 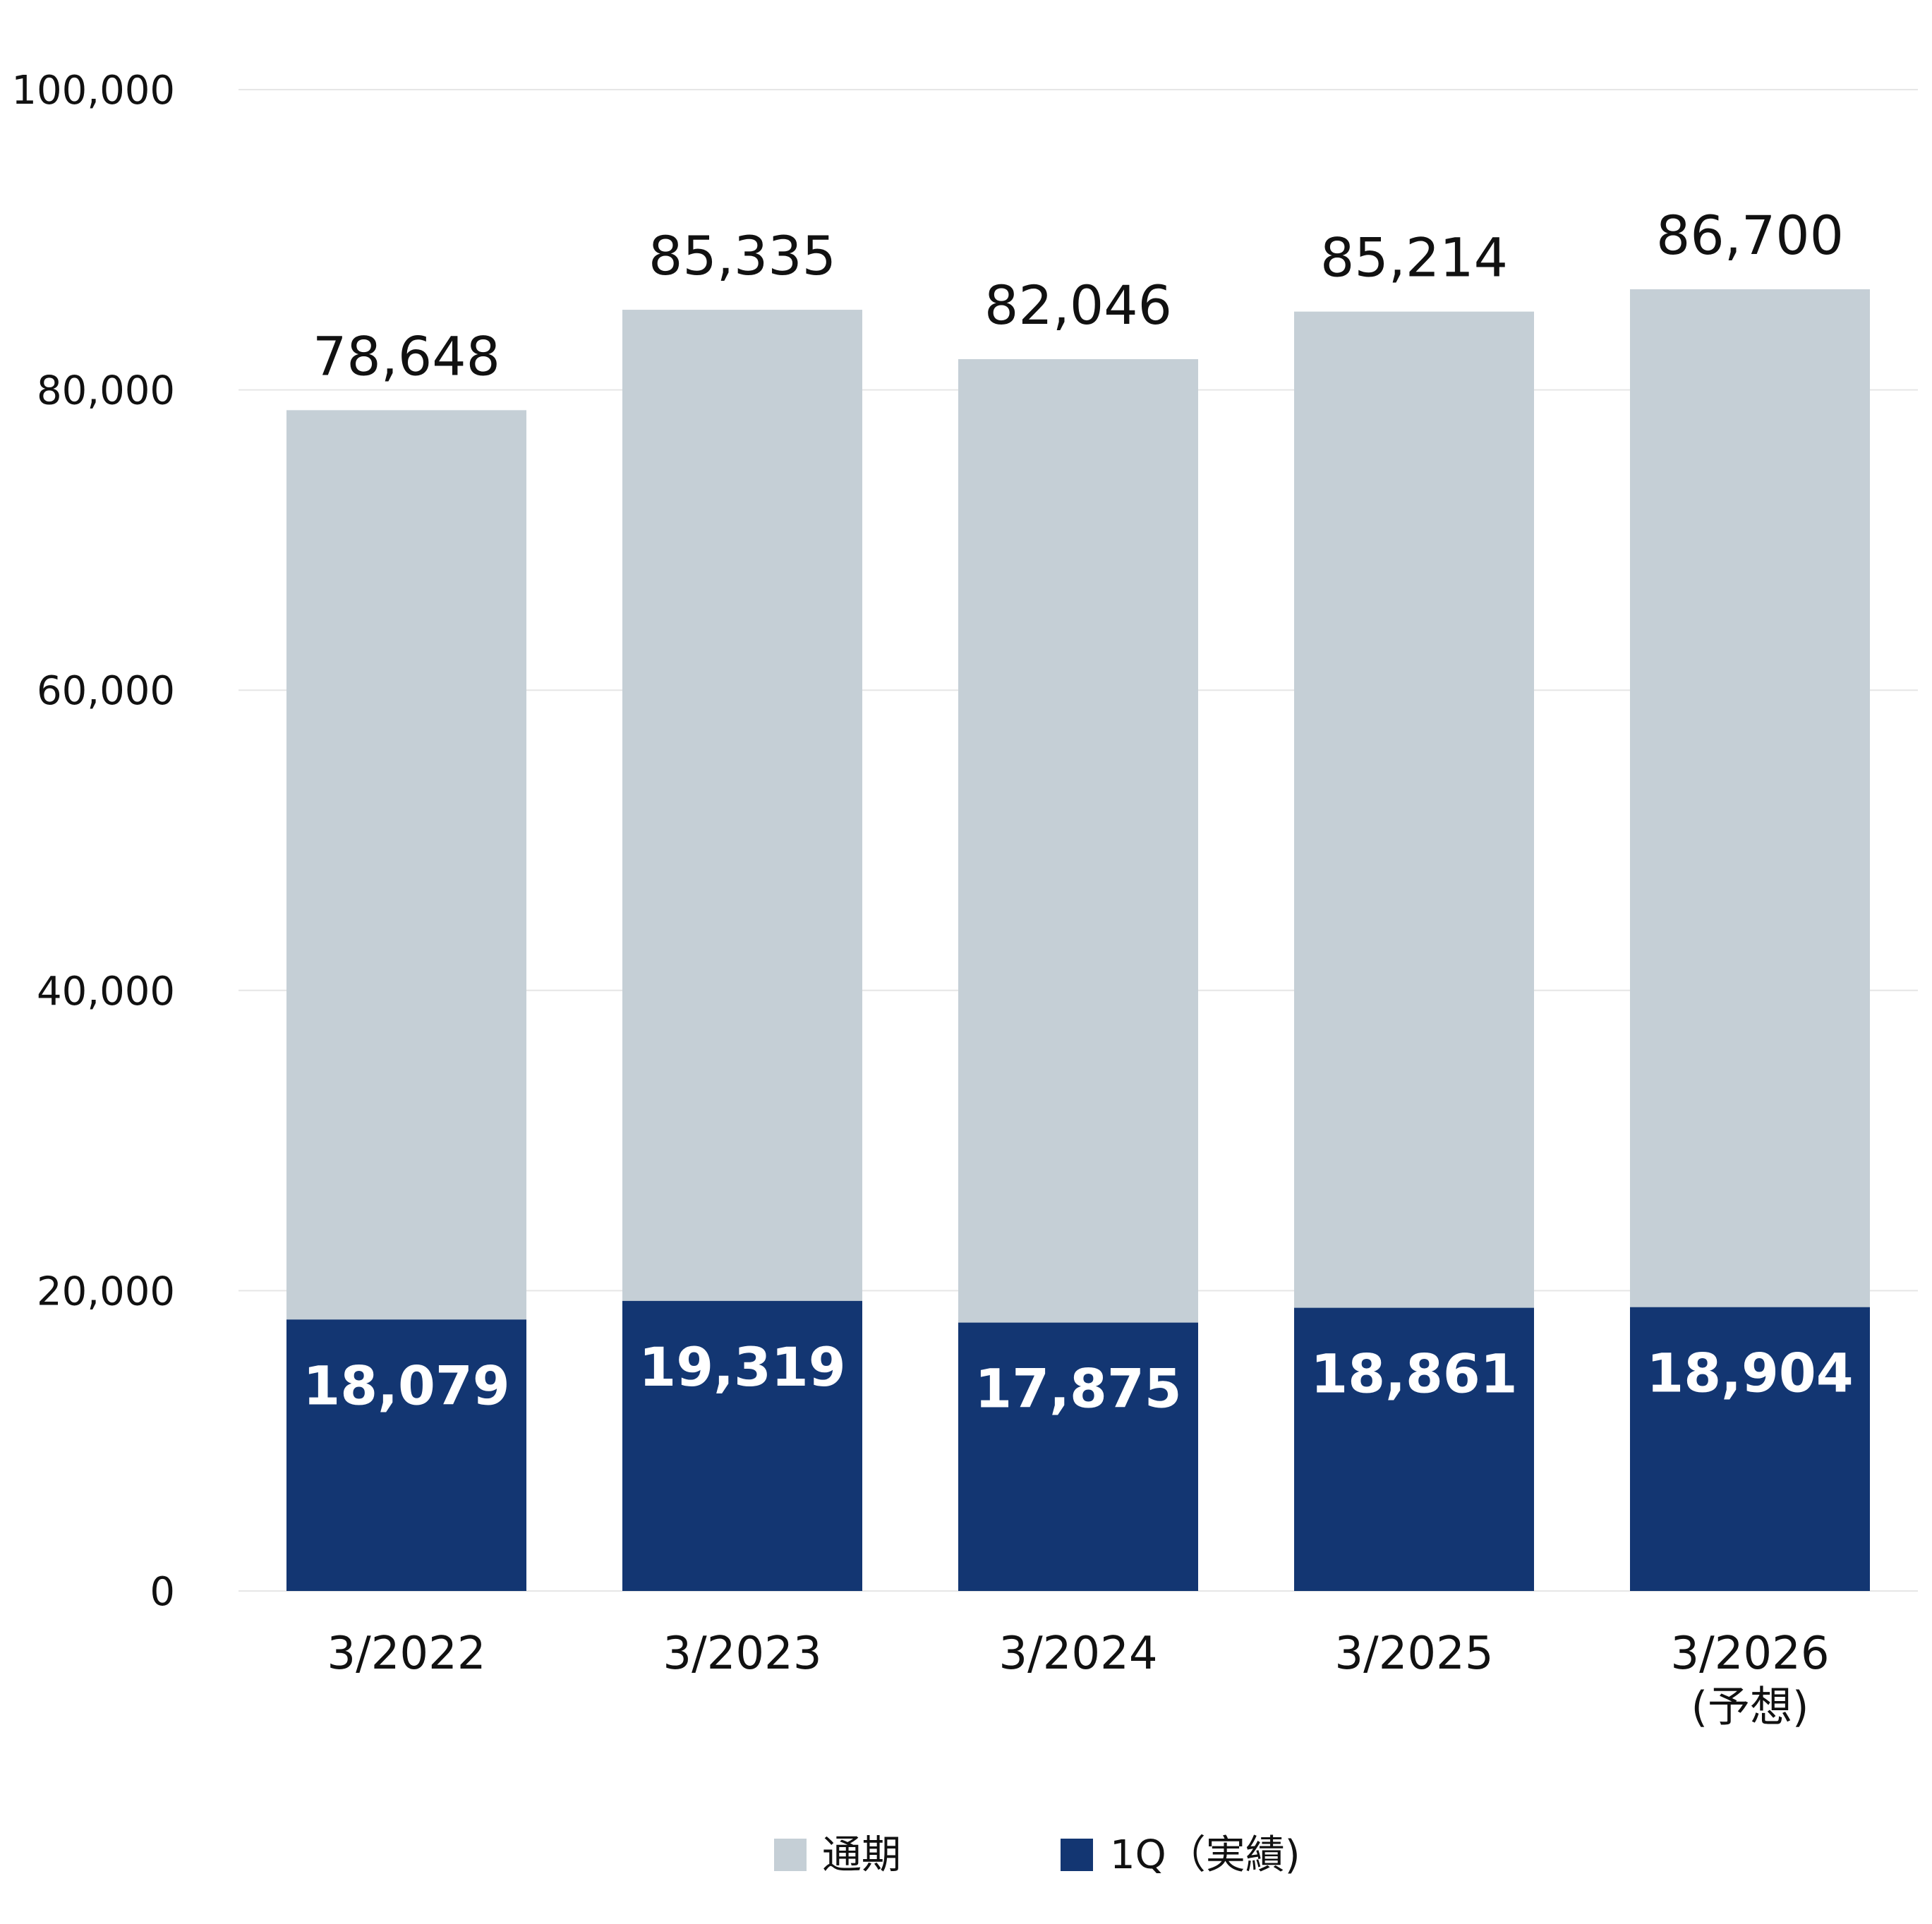 I want to click on y-tick-label: 20,000, so click(x=106, y=1291).